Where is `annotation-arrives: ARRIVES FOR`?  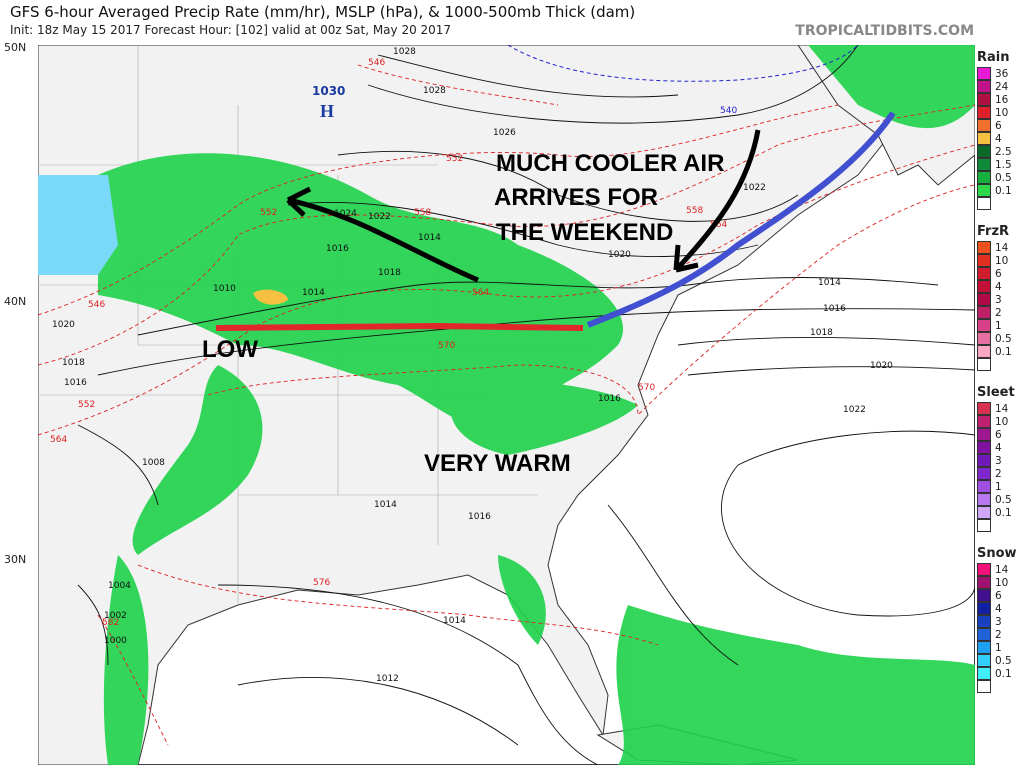 annotation-arrives: ARRIVES FOR is located at coordinates (576, 197).